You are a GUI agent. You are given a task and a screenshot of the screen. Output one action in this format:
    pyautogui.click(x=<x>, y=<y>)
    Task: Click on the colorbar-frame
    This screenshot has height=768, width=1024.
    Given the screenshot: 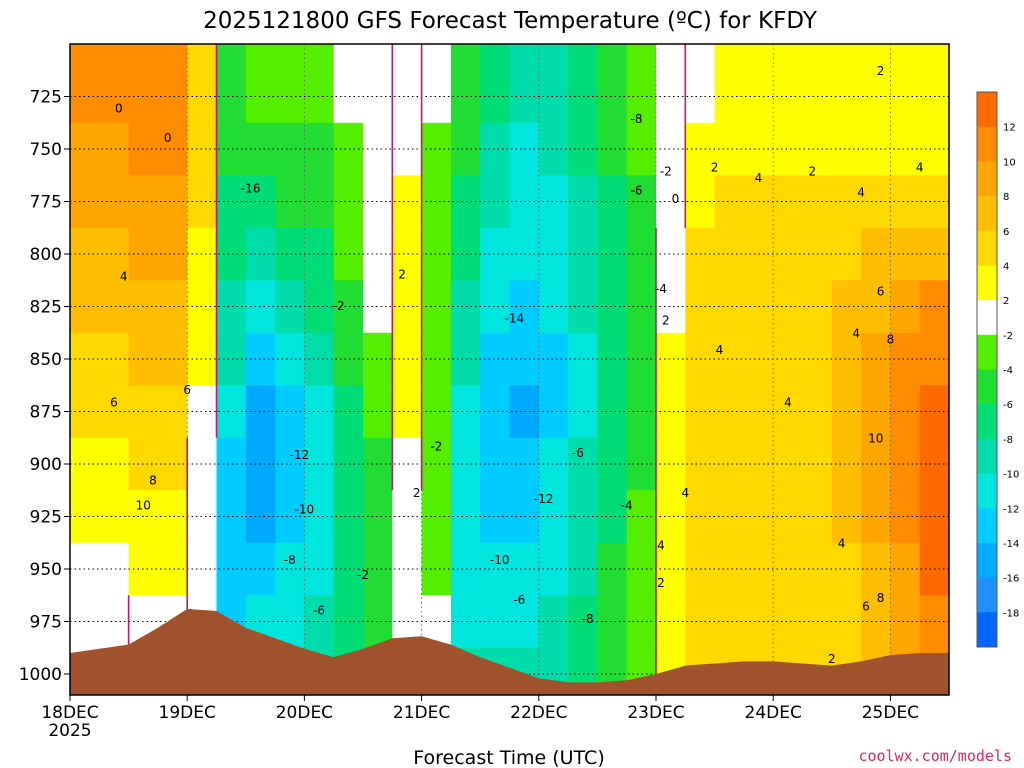 What is the action you would take?
    pyautogui.click(x=987, y=369)
    